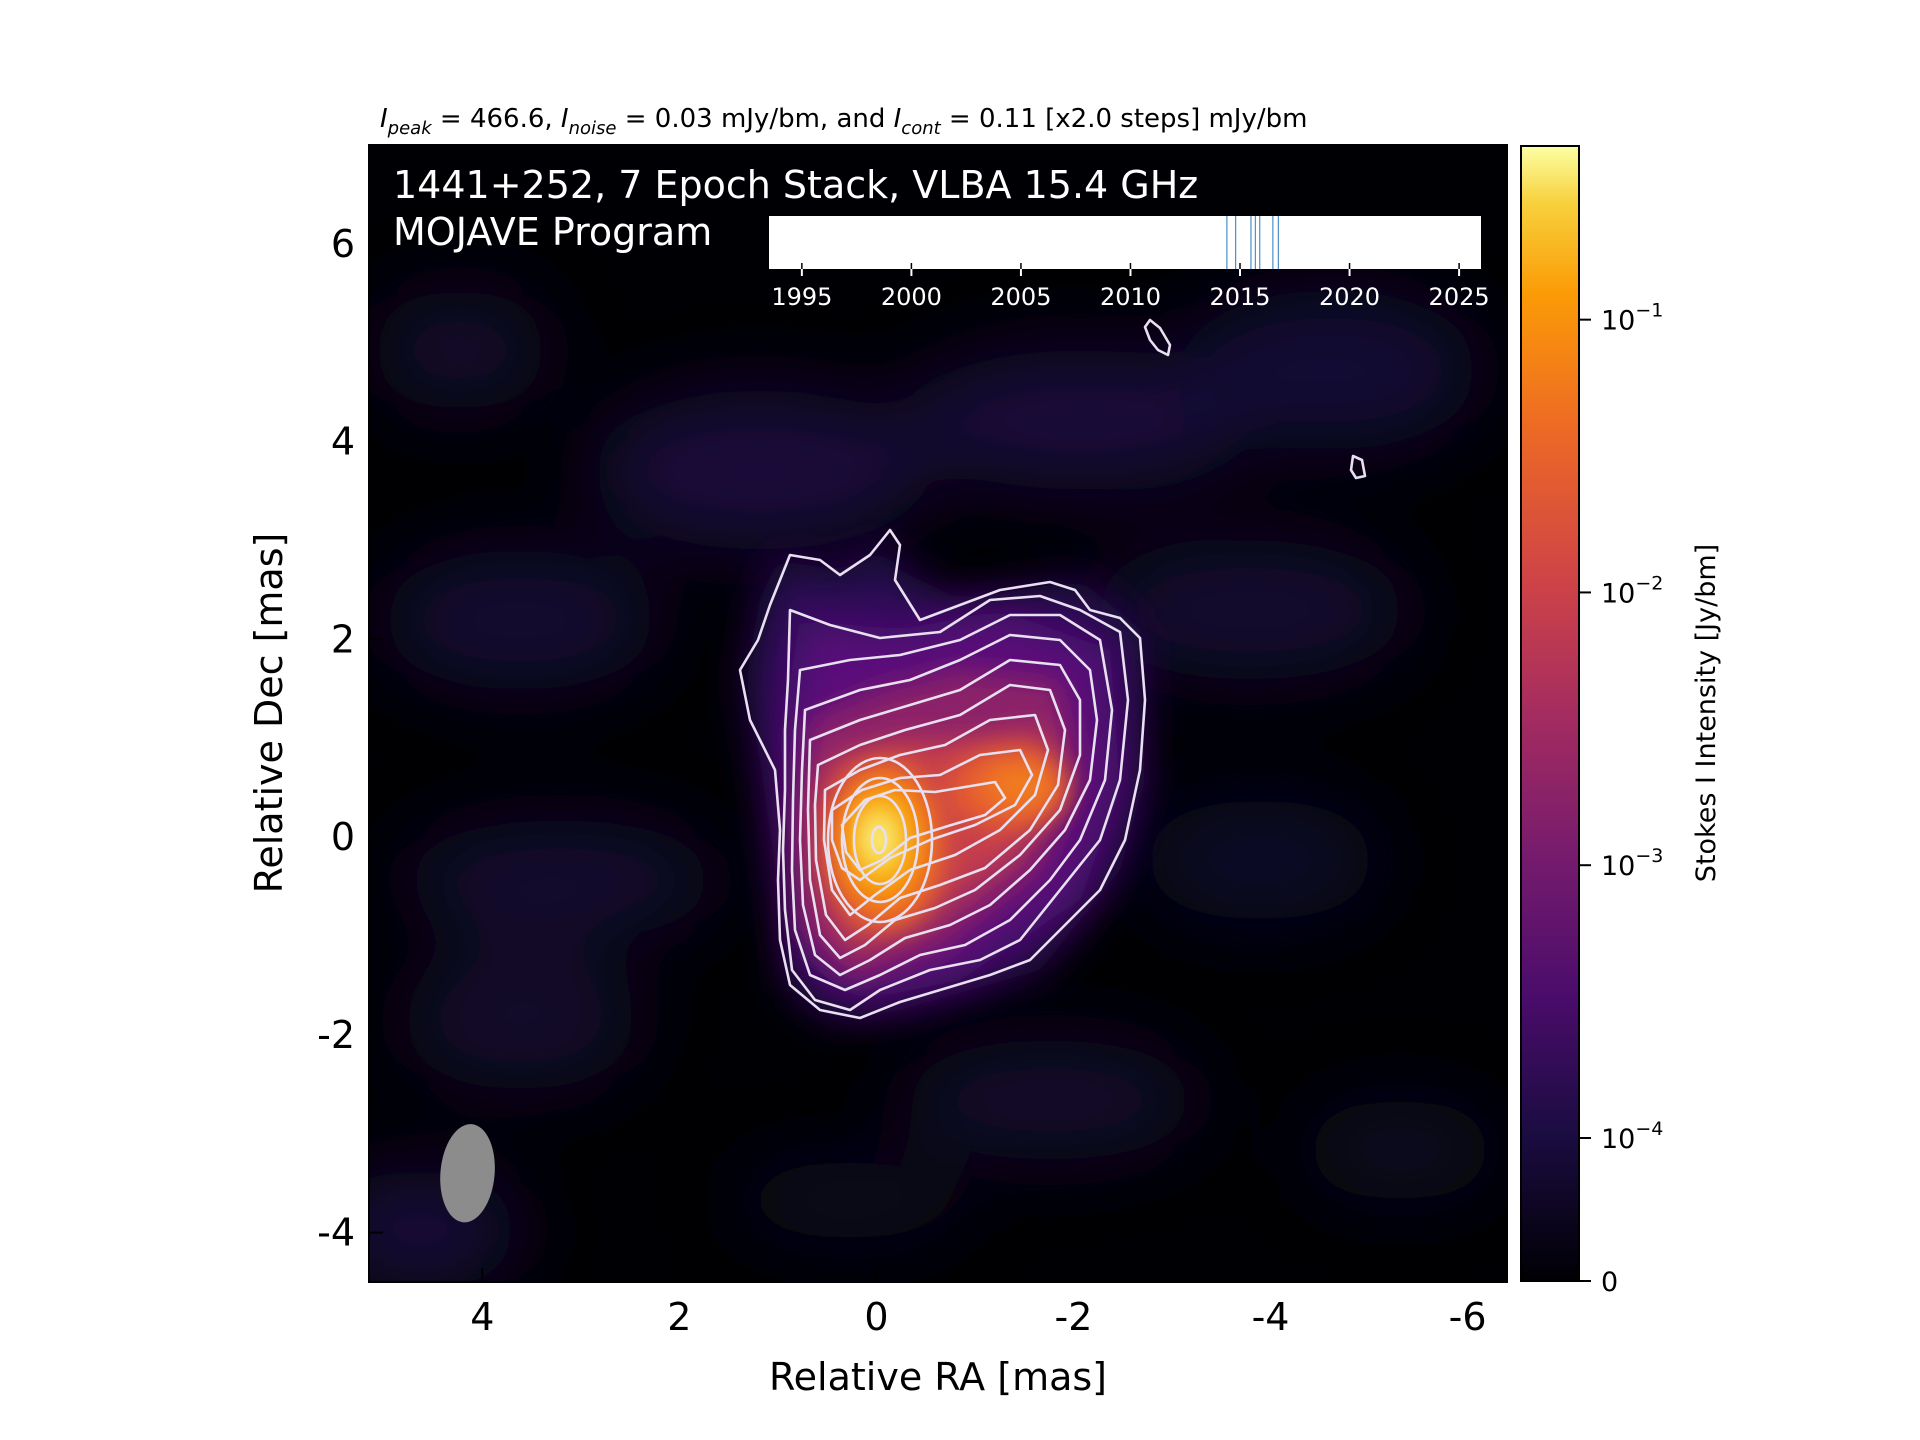 The image size is (1920, 1440). What do you see at coordinates (593, 128) in the screenshot?
I see `noise-subscript: noise` at bounding box center [593, 128].